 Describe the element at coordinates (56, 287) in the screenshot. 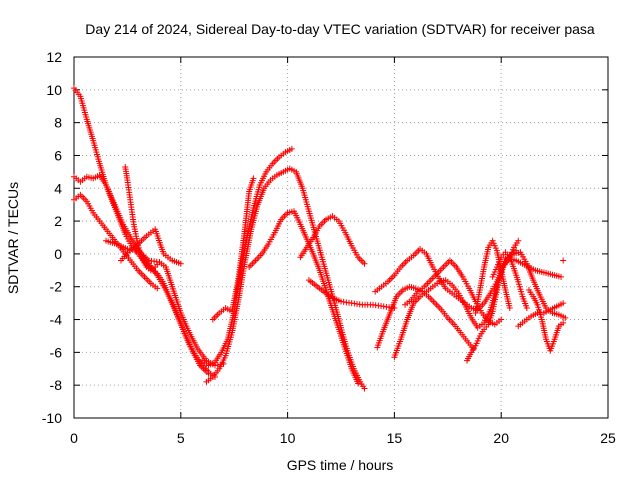

I see `y-tick-label: -2` at that location.